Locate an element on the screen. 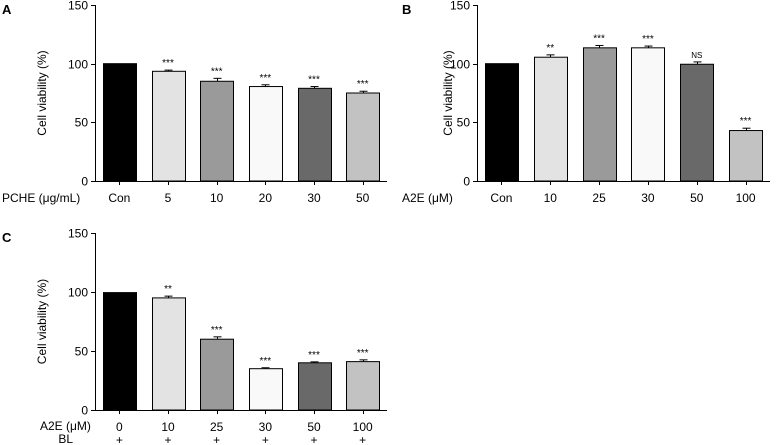  x-axis-label: PCHE (μg/mL) is located at coordinates (41, 198).